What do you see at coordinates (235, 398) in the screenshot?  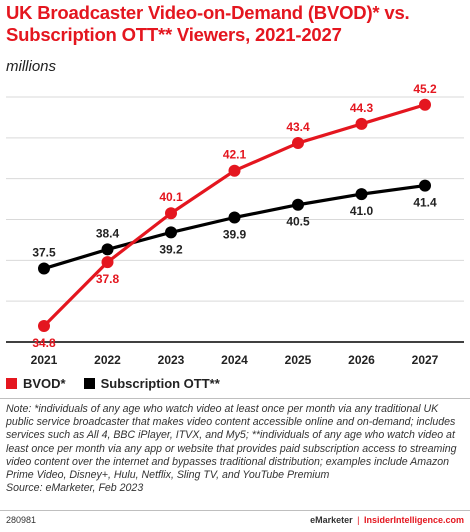 I see `note-divider` at bounding box center [235, 398].